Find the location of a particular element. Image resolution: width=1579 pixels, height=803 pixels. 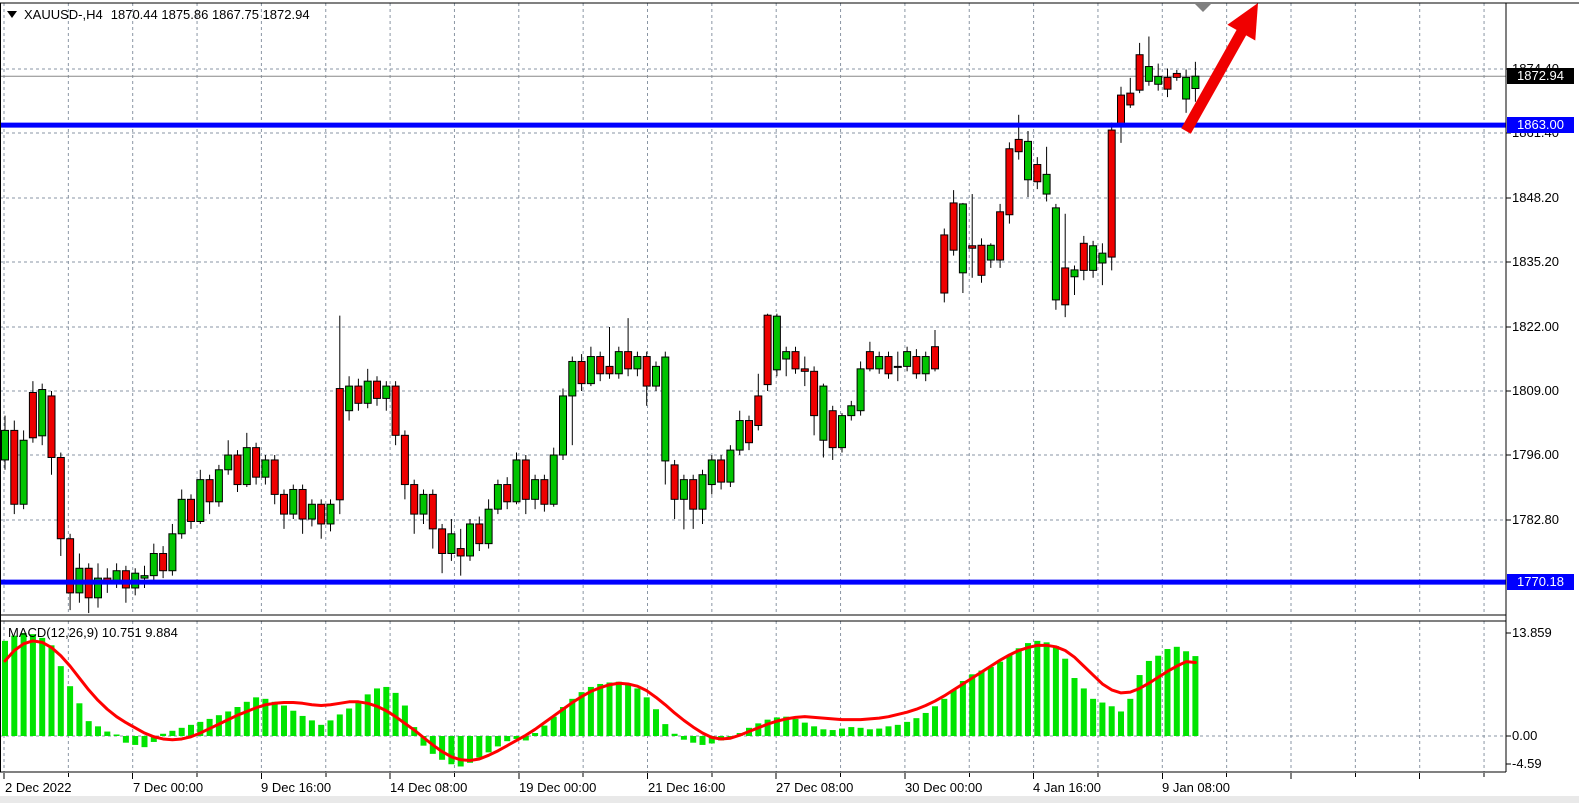

time-axis-label: 19 Dec 00:00 is located at coordinates (558, 787).